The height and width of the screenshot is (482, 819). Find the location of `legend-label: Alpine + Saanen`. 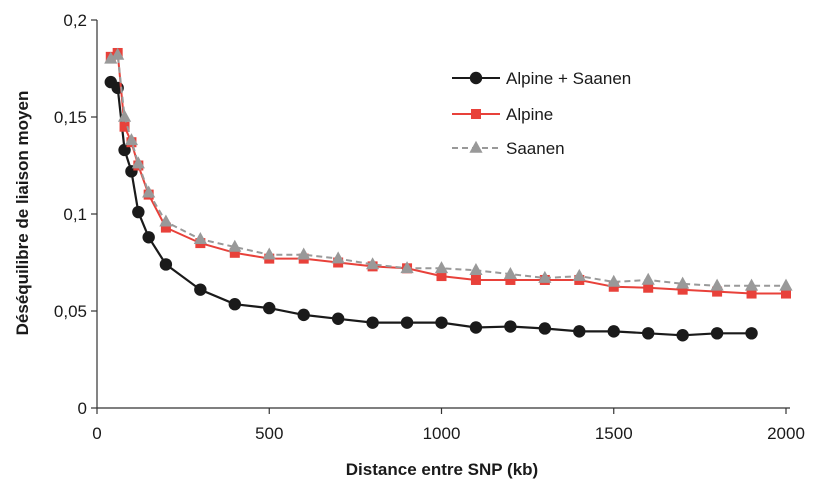

legend-label: Alpine + Saanen is located at coordinates (568, 78).